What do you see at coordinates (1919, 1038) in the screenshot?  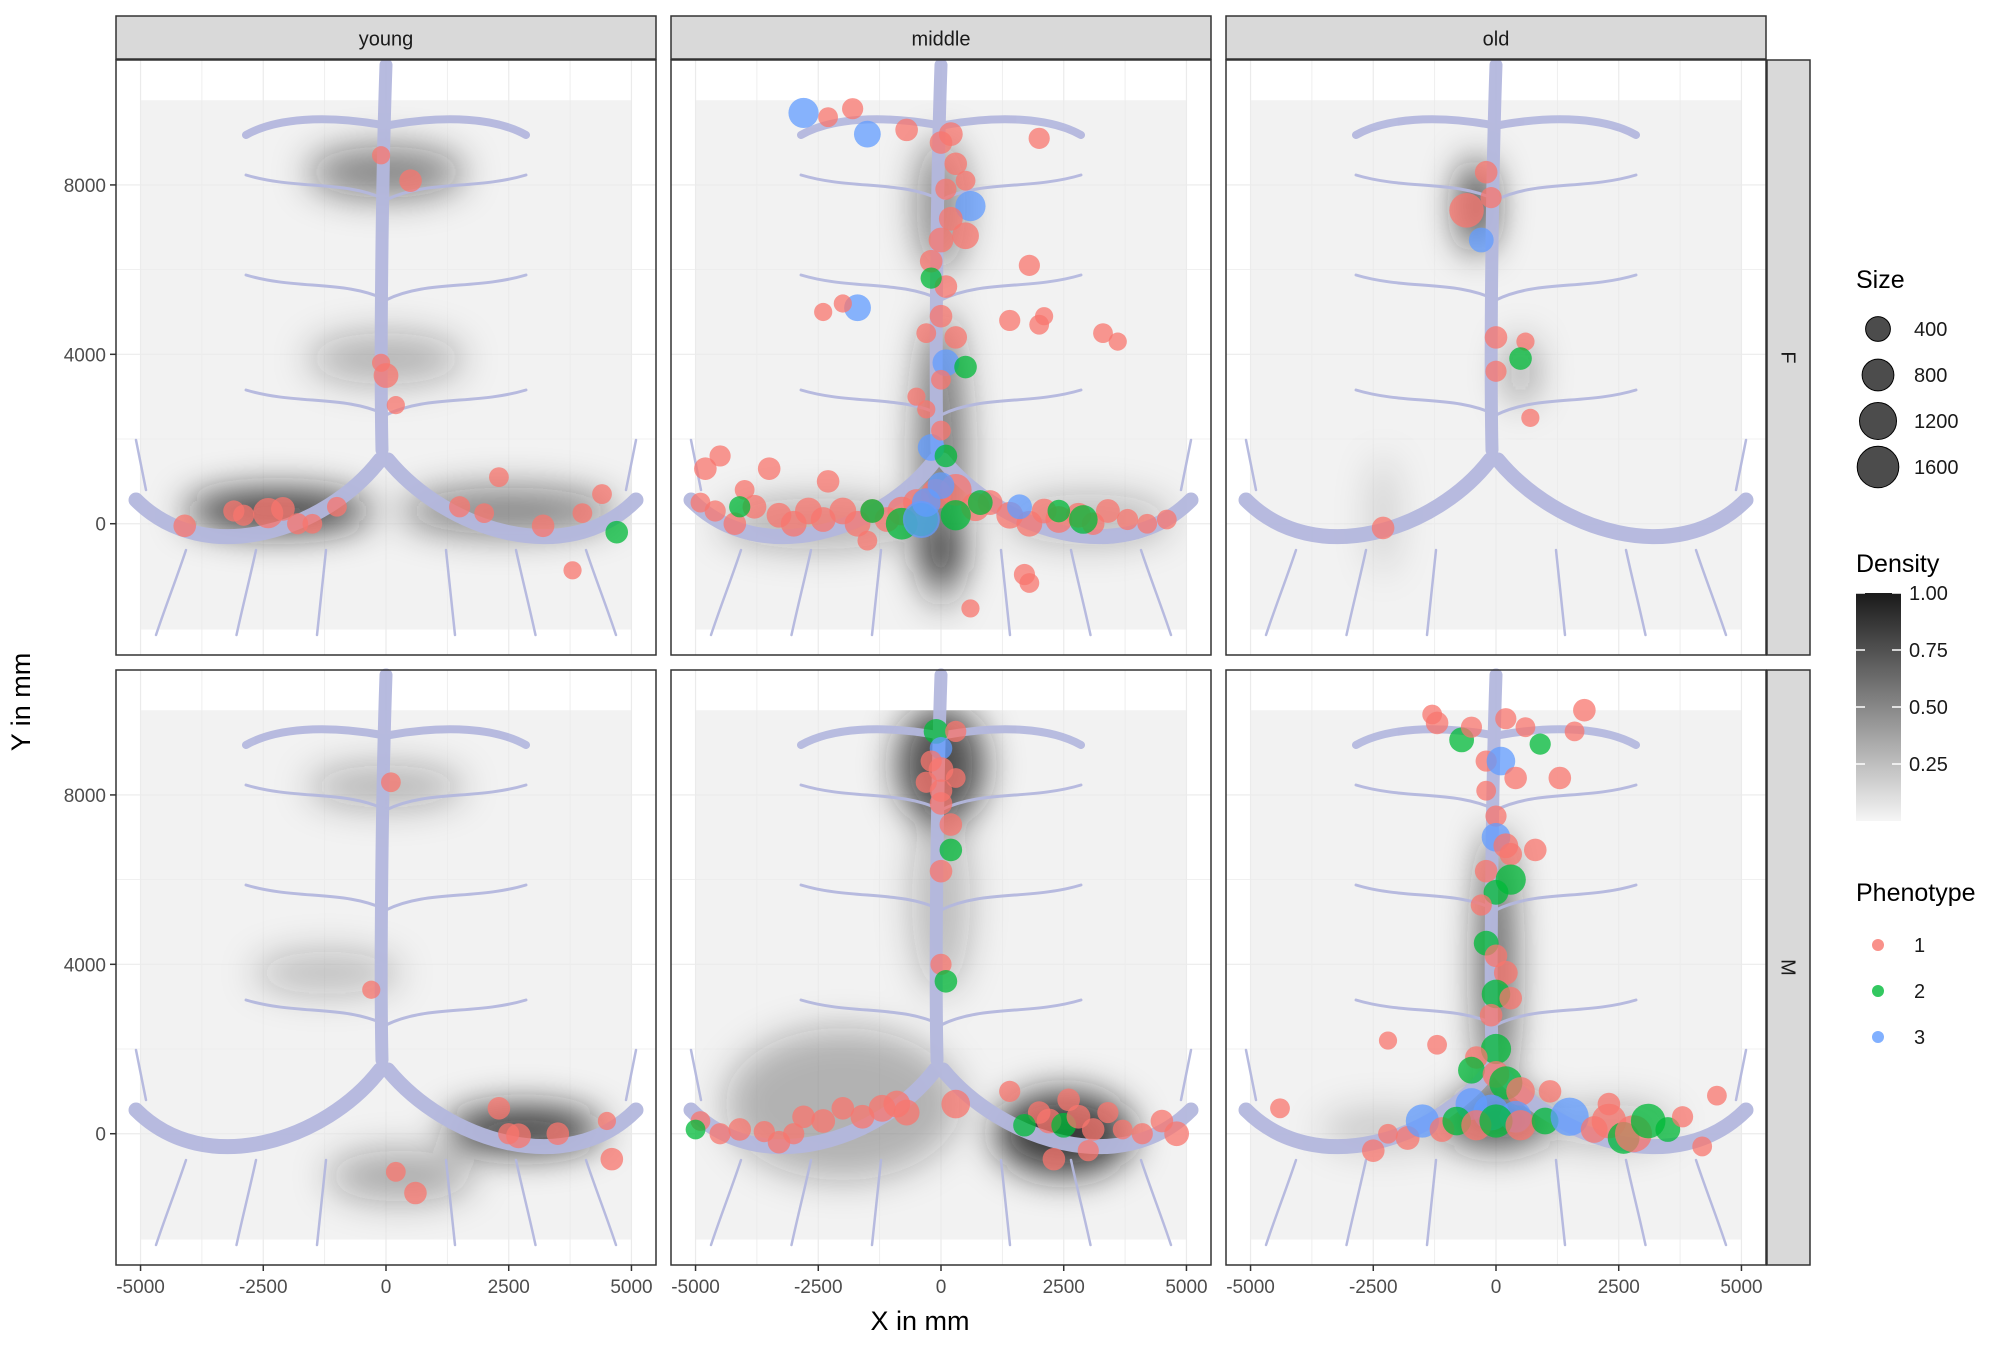 I see `phenotype-legend-label: 3` at bounding box center [1919, 1038].